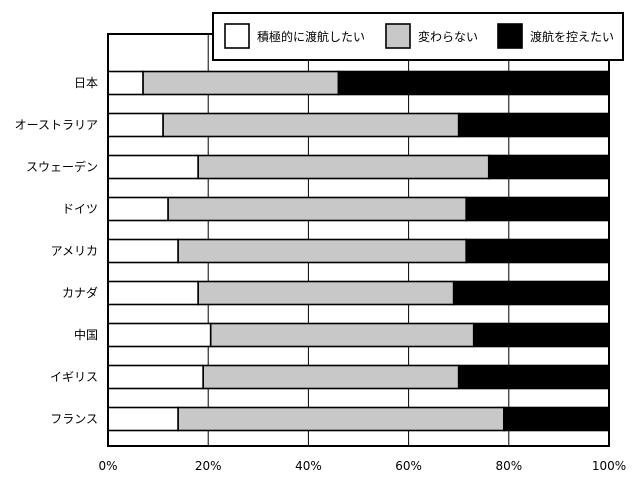 The height and width of the screenshot is (480, 640). I want to click on category-label: イギリス, so click(74, 377).